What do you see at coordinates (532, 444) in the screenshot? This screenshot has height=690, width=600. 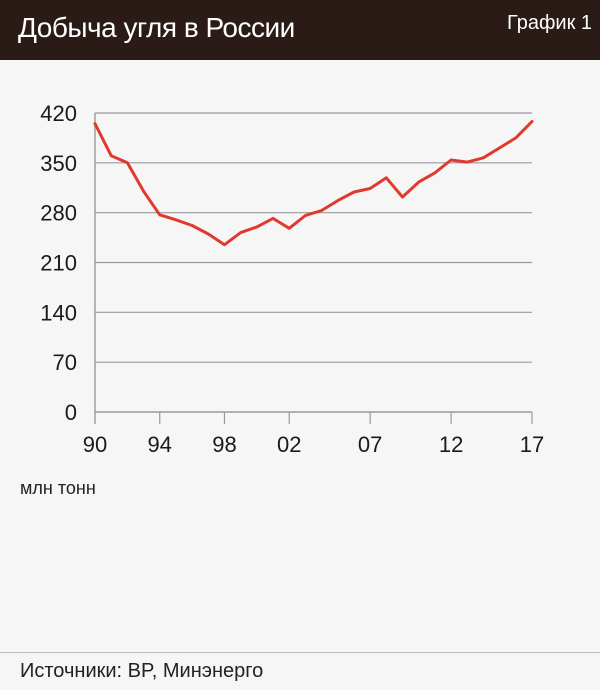 I see `x-tick-label: 17` at bounding box center [532, 444].